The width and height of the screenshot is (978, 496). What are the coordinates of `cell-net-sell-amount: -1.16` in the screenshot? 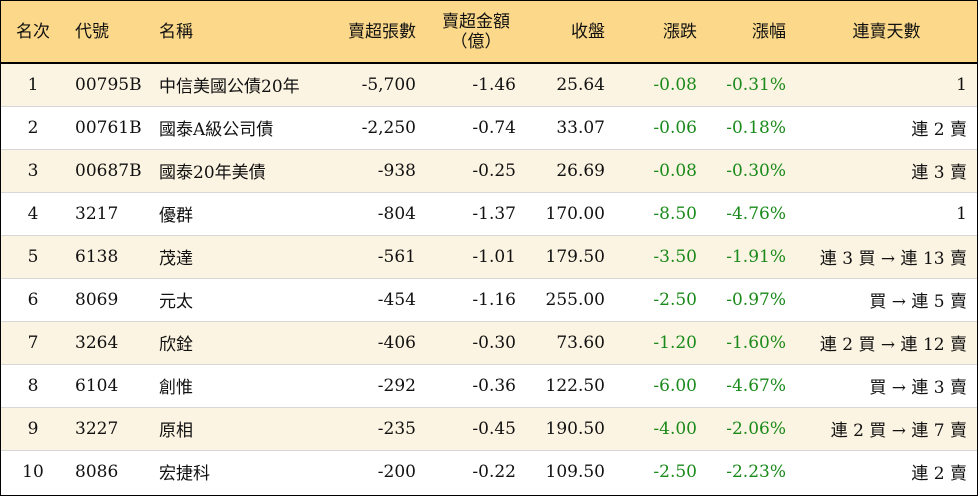 It's located at (476, 299).